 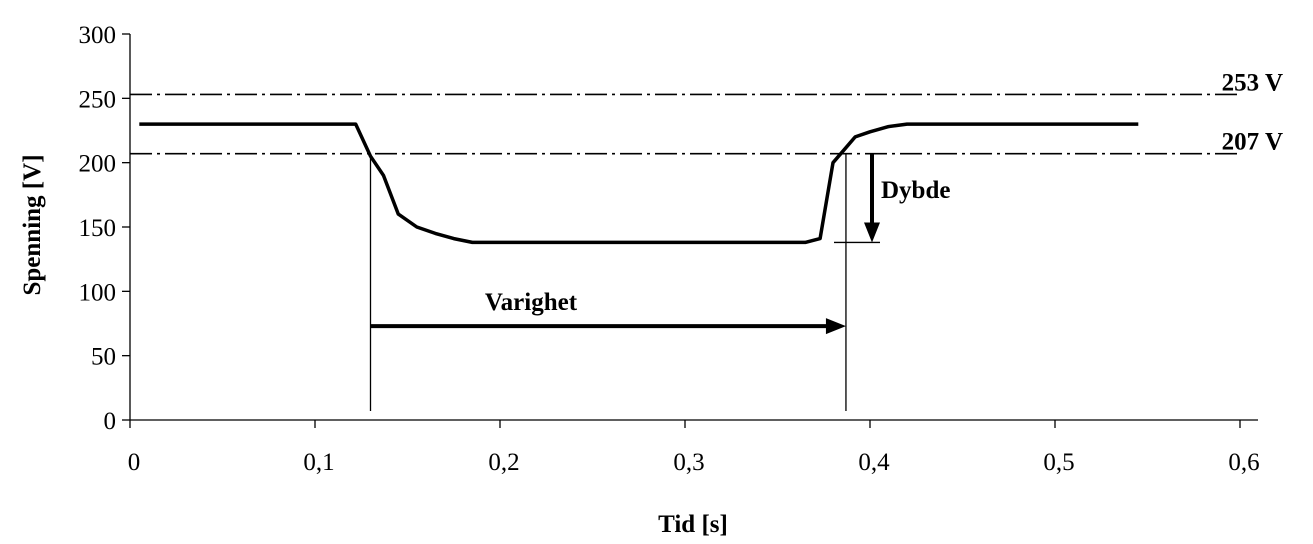 What do you see at coordinates (98, 164) in the screenshot?
I see `y-tick-label: 200` at bounding box center [98, 164].